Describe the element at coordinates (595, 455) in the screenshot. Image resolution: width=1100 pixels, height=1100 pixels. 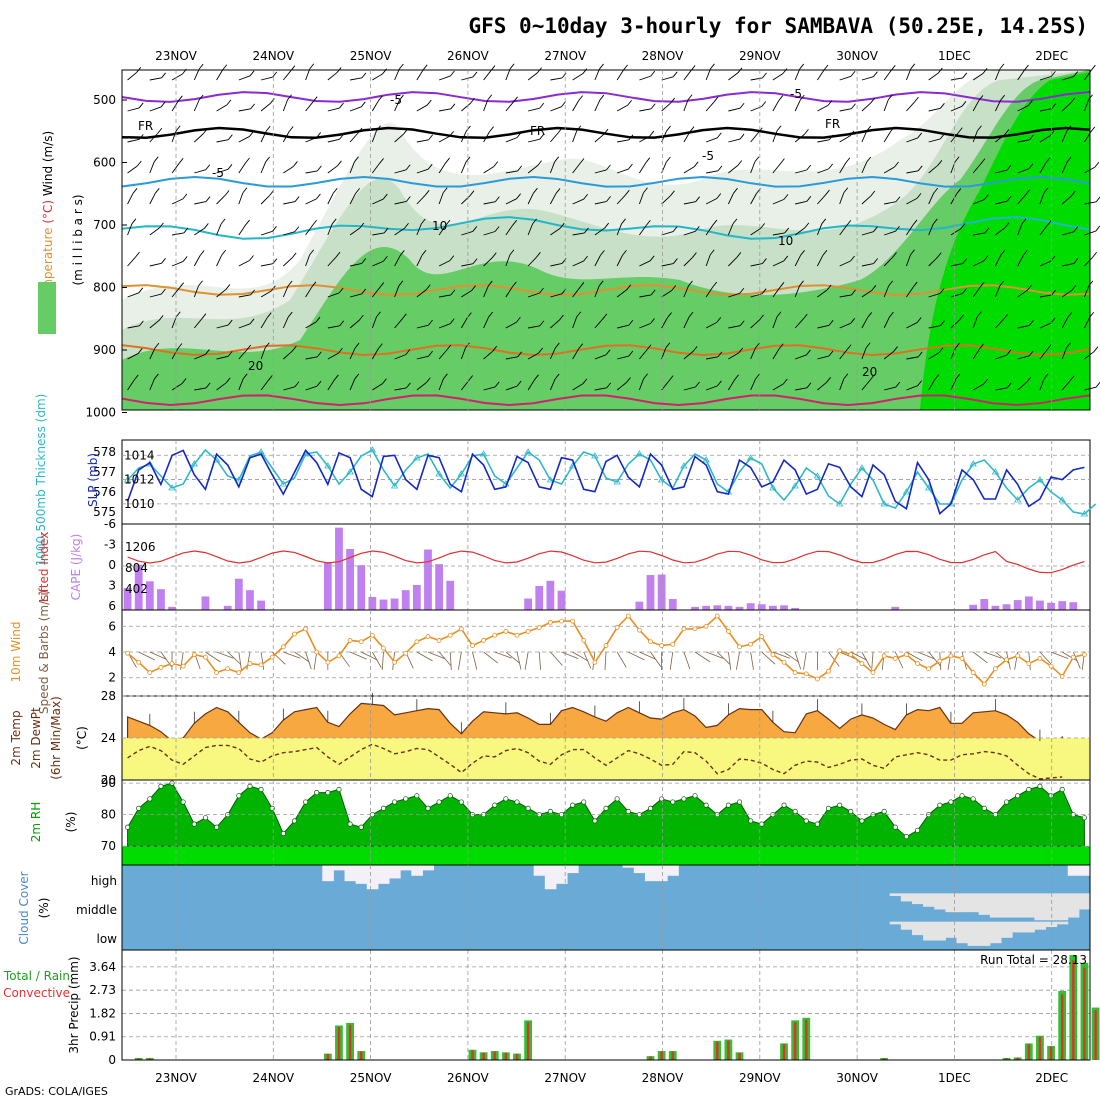
I see `thickness-line-marker` at that location.